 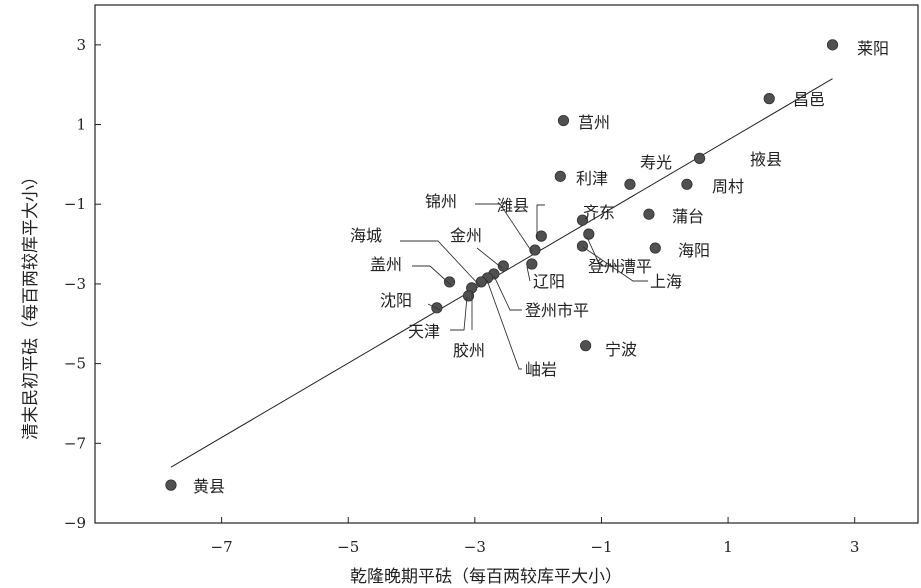 What do you see at coordinates (728, 547) in the screenshot?
I see `x-tick-label: 1` at bounding box center [728, 547].